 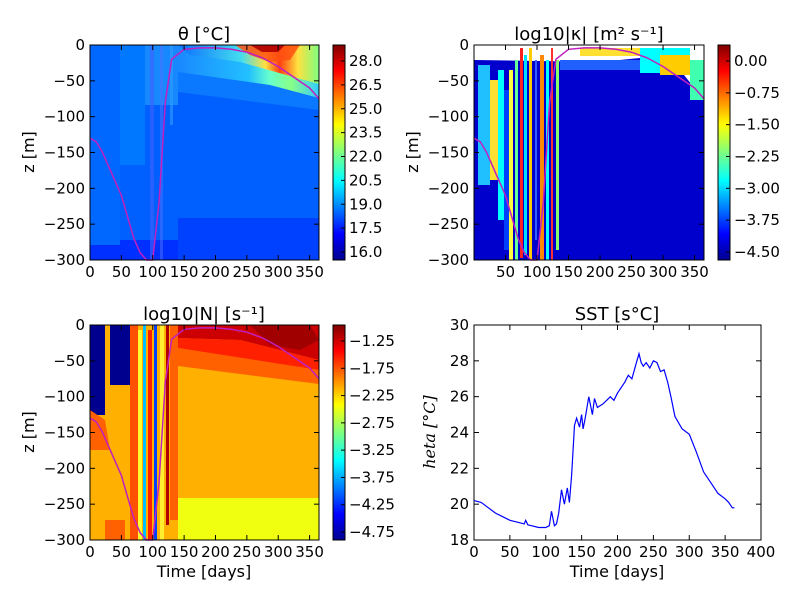 What do you see at coordinates (365, 85) in the screenshot?
I see `colorbar-tick-label: 26.5` at bounding box center [365, 85].